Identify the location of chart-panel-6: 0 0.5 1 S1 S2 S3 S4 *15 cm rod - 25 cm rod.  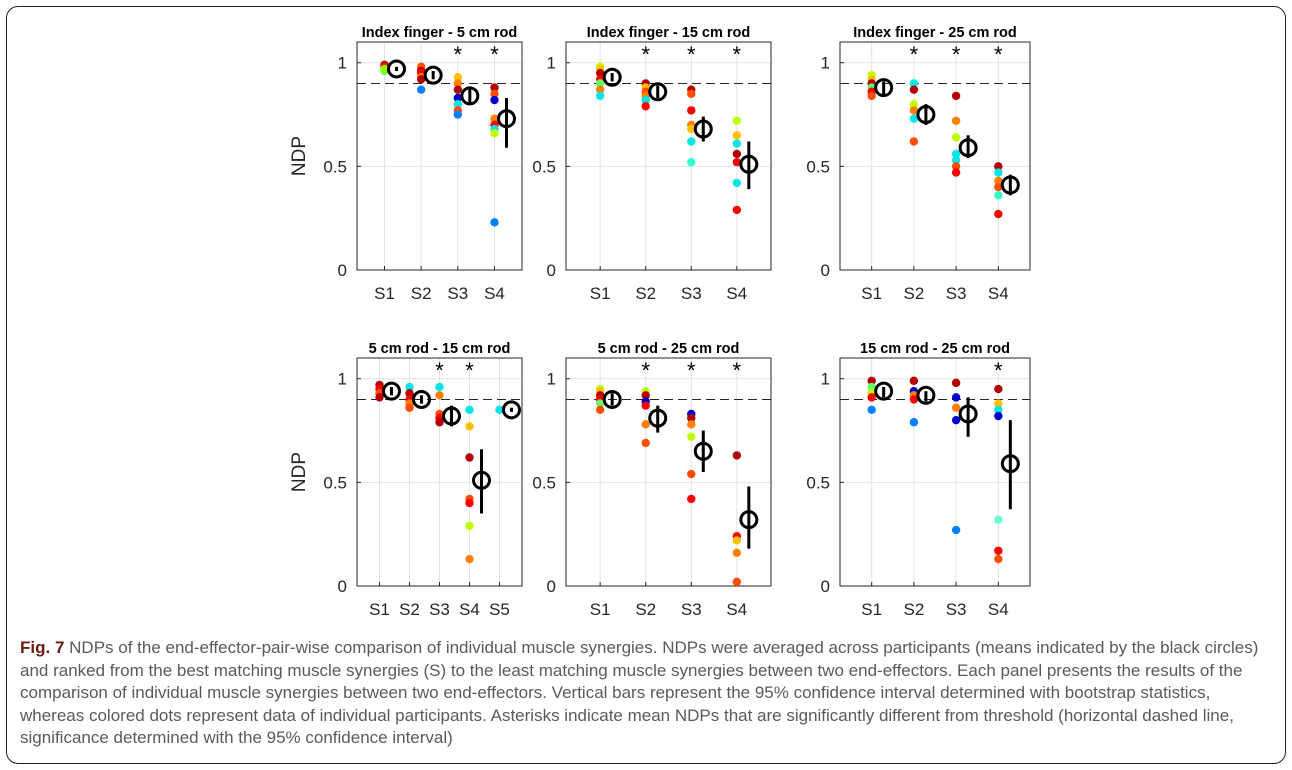
(918, 480).